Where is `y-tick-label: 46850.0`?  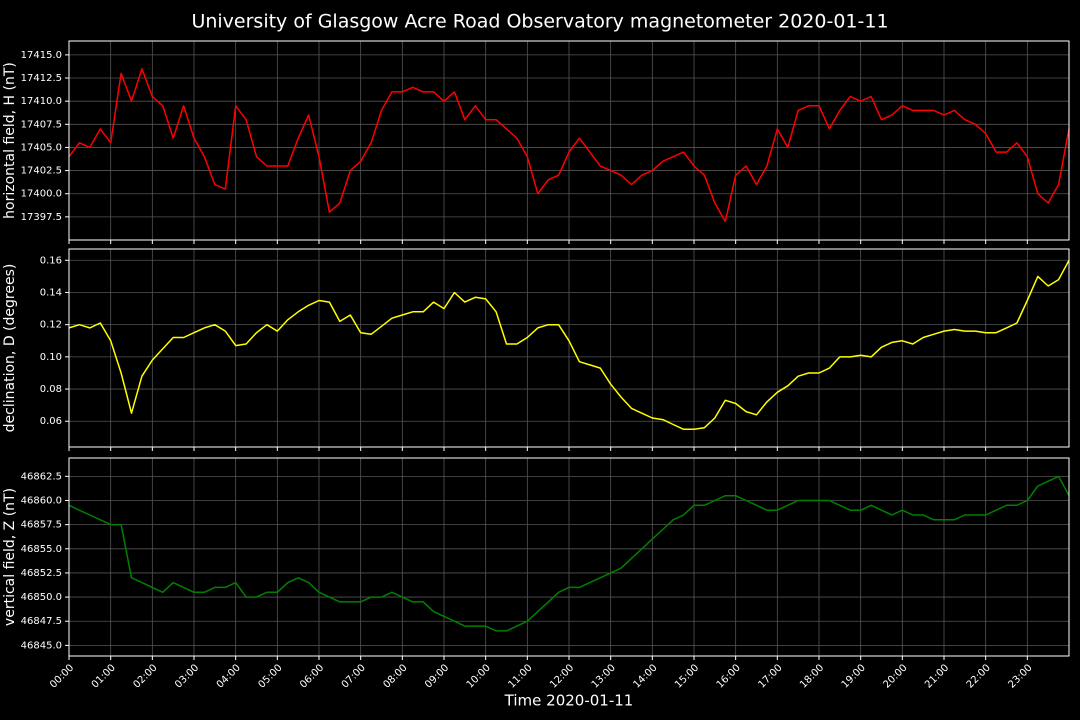 y-tick-label: 46850.0 is located at coordinates (41, 597).